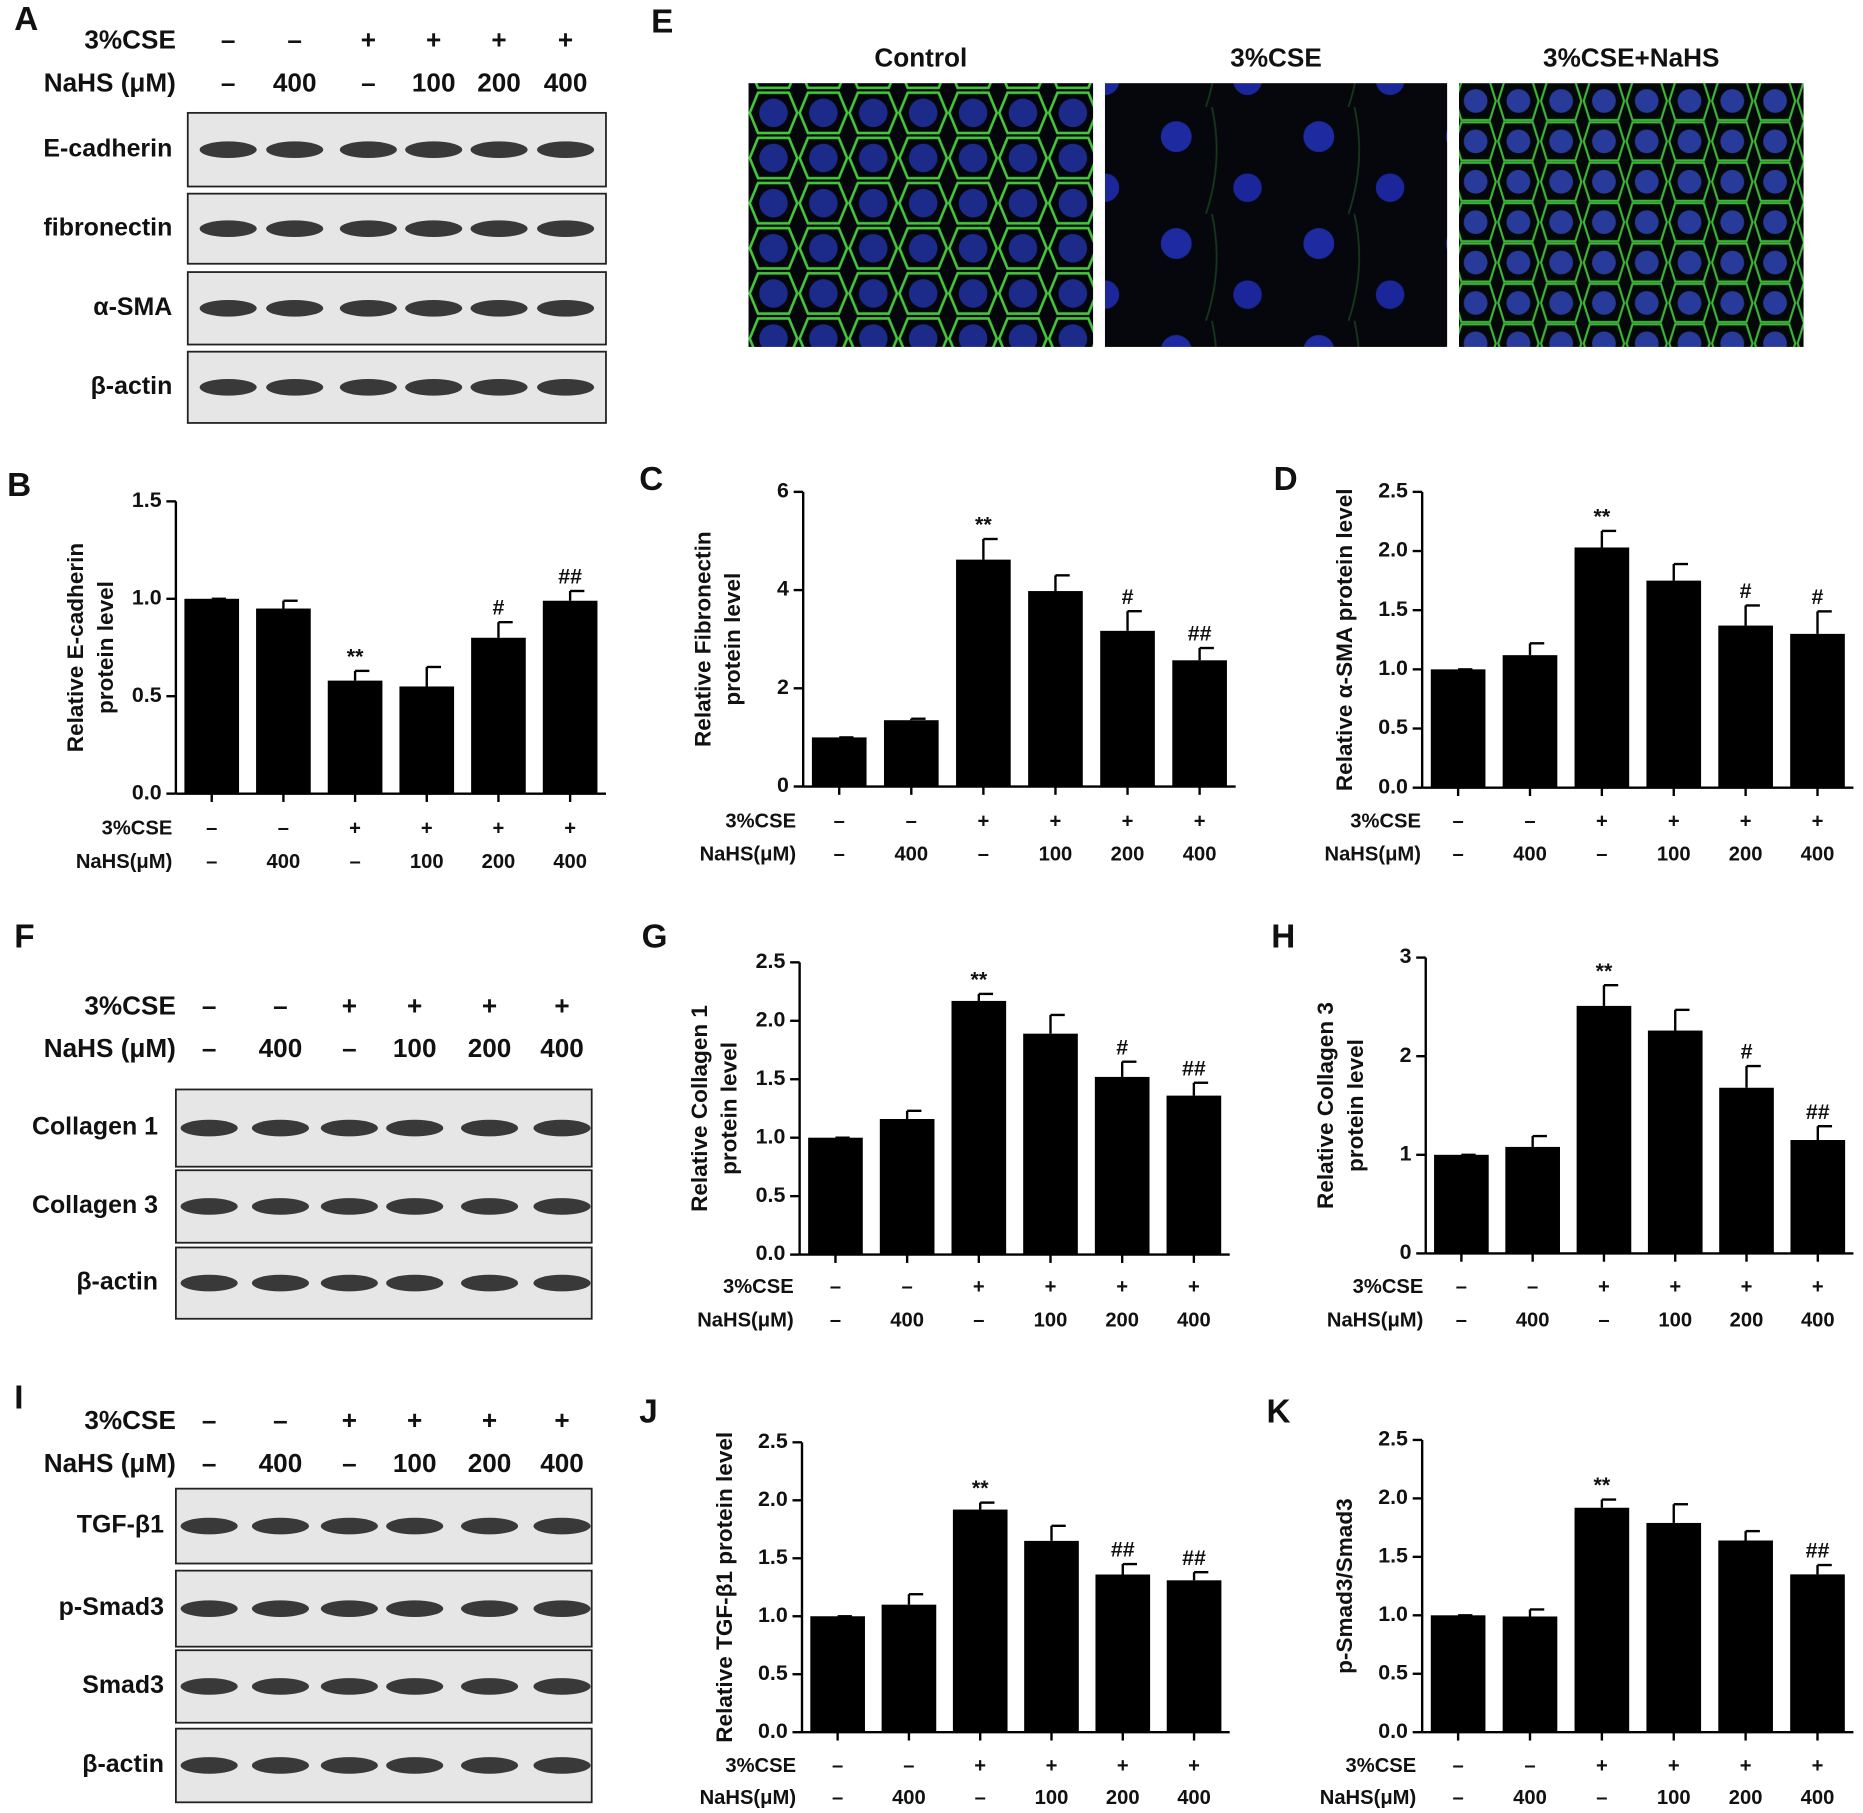 Image resolution: width=1863 pixels, height=1813 pixels. Describe the element at coordinates (1279, 1412) in the screenshot. I see `panel-label: K` at that location.